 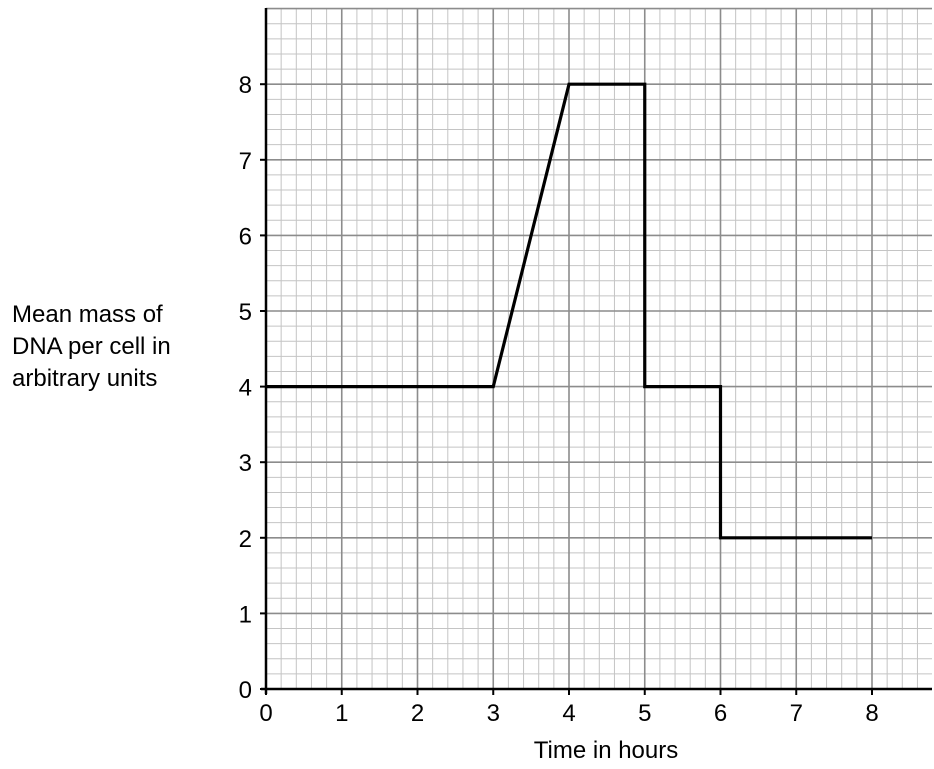 I want to click on x-tick-label: 7, so click(x=796, y=713).